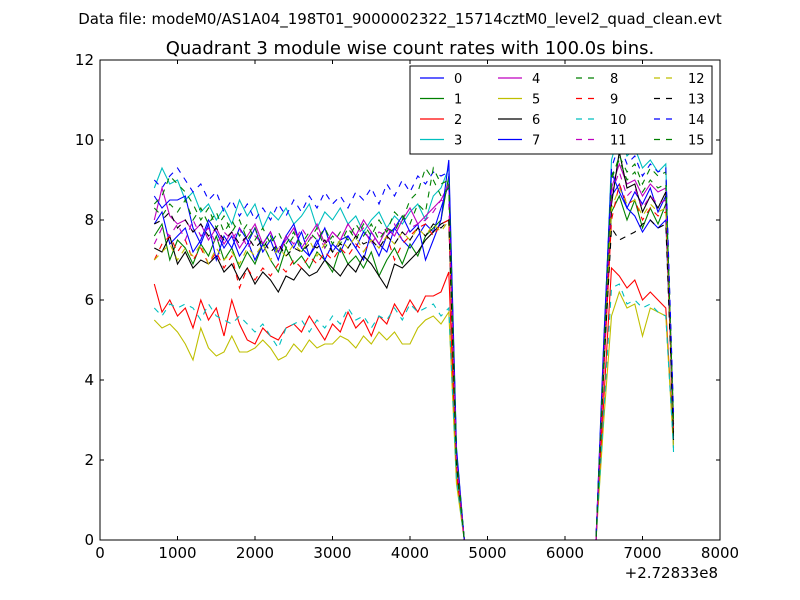 This screenshot has width=800, height=600. What do you see at coordinates (561, 110) in the screenshot?
I see `legend-box` at bounding box center [561, 110].